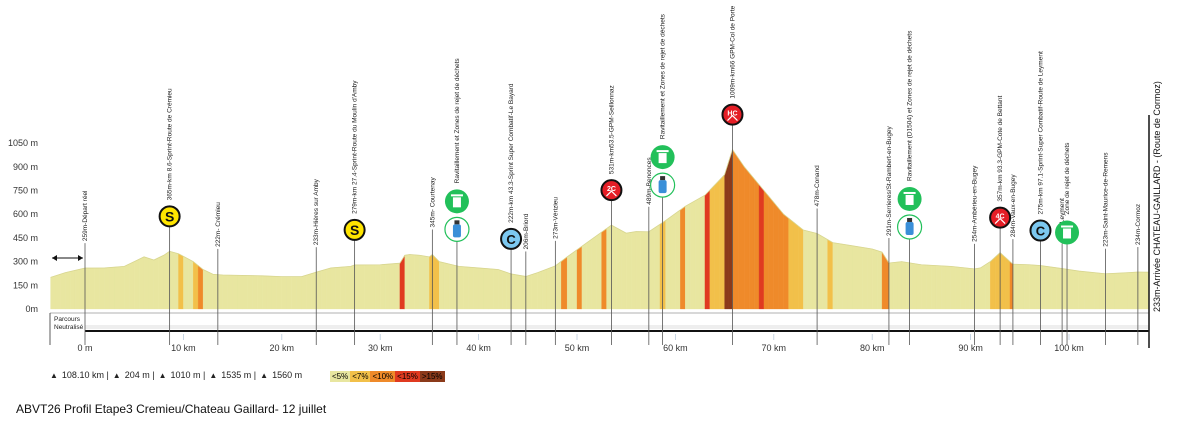  What do you see at coordinates (649, 251) in the screenshot?
I see `marker: 489m-Benonces` at bounding box center [649, 251].